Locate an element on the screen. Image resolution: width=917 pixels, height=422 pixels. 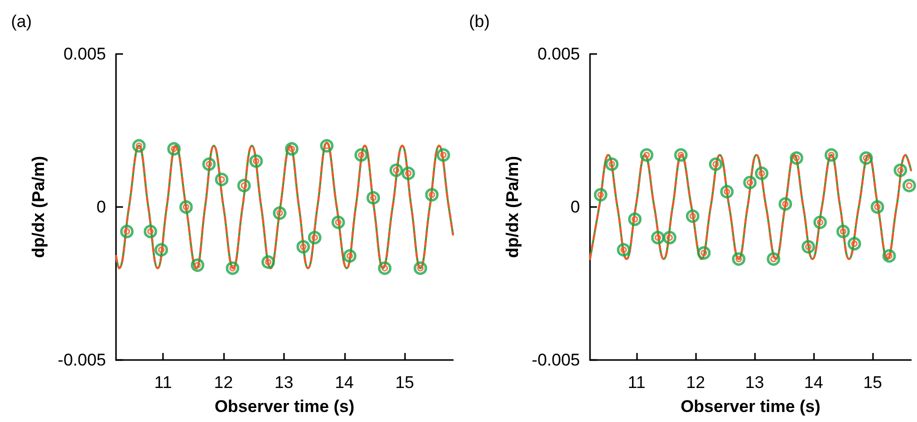
chart-title: (a) is located at coordinates (21, 21).